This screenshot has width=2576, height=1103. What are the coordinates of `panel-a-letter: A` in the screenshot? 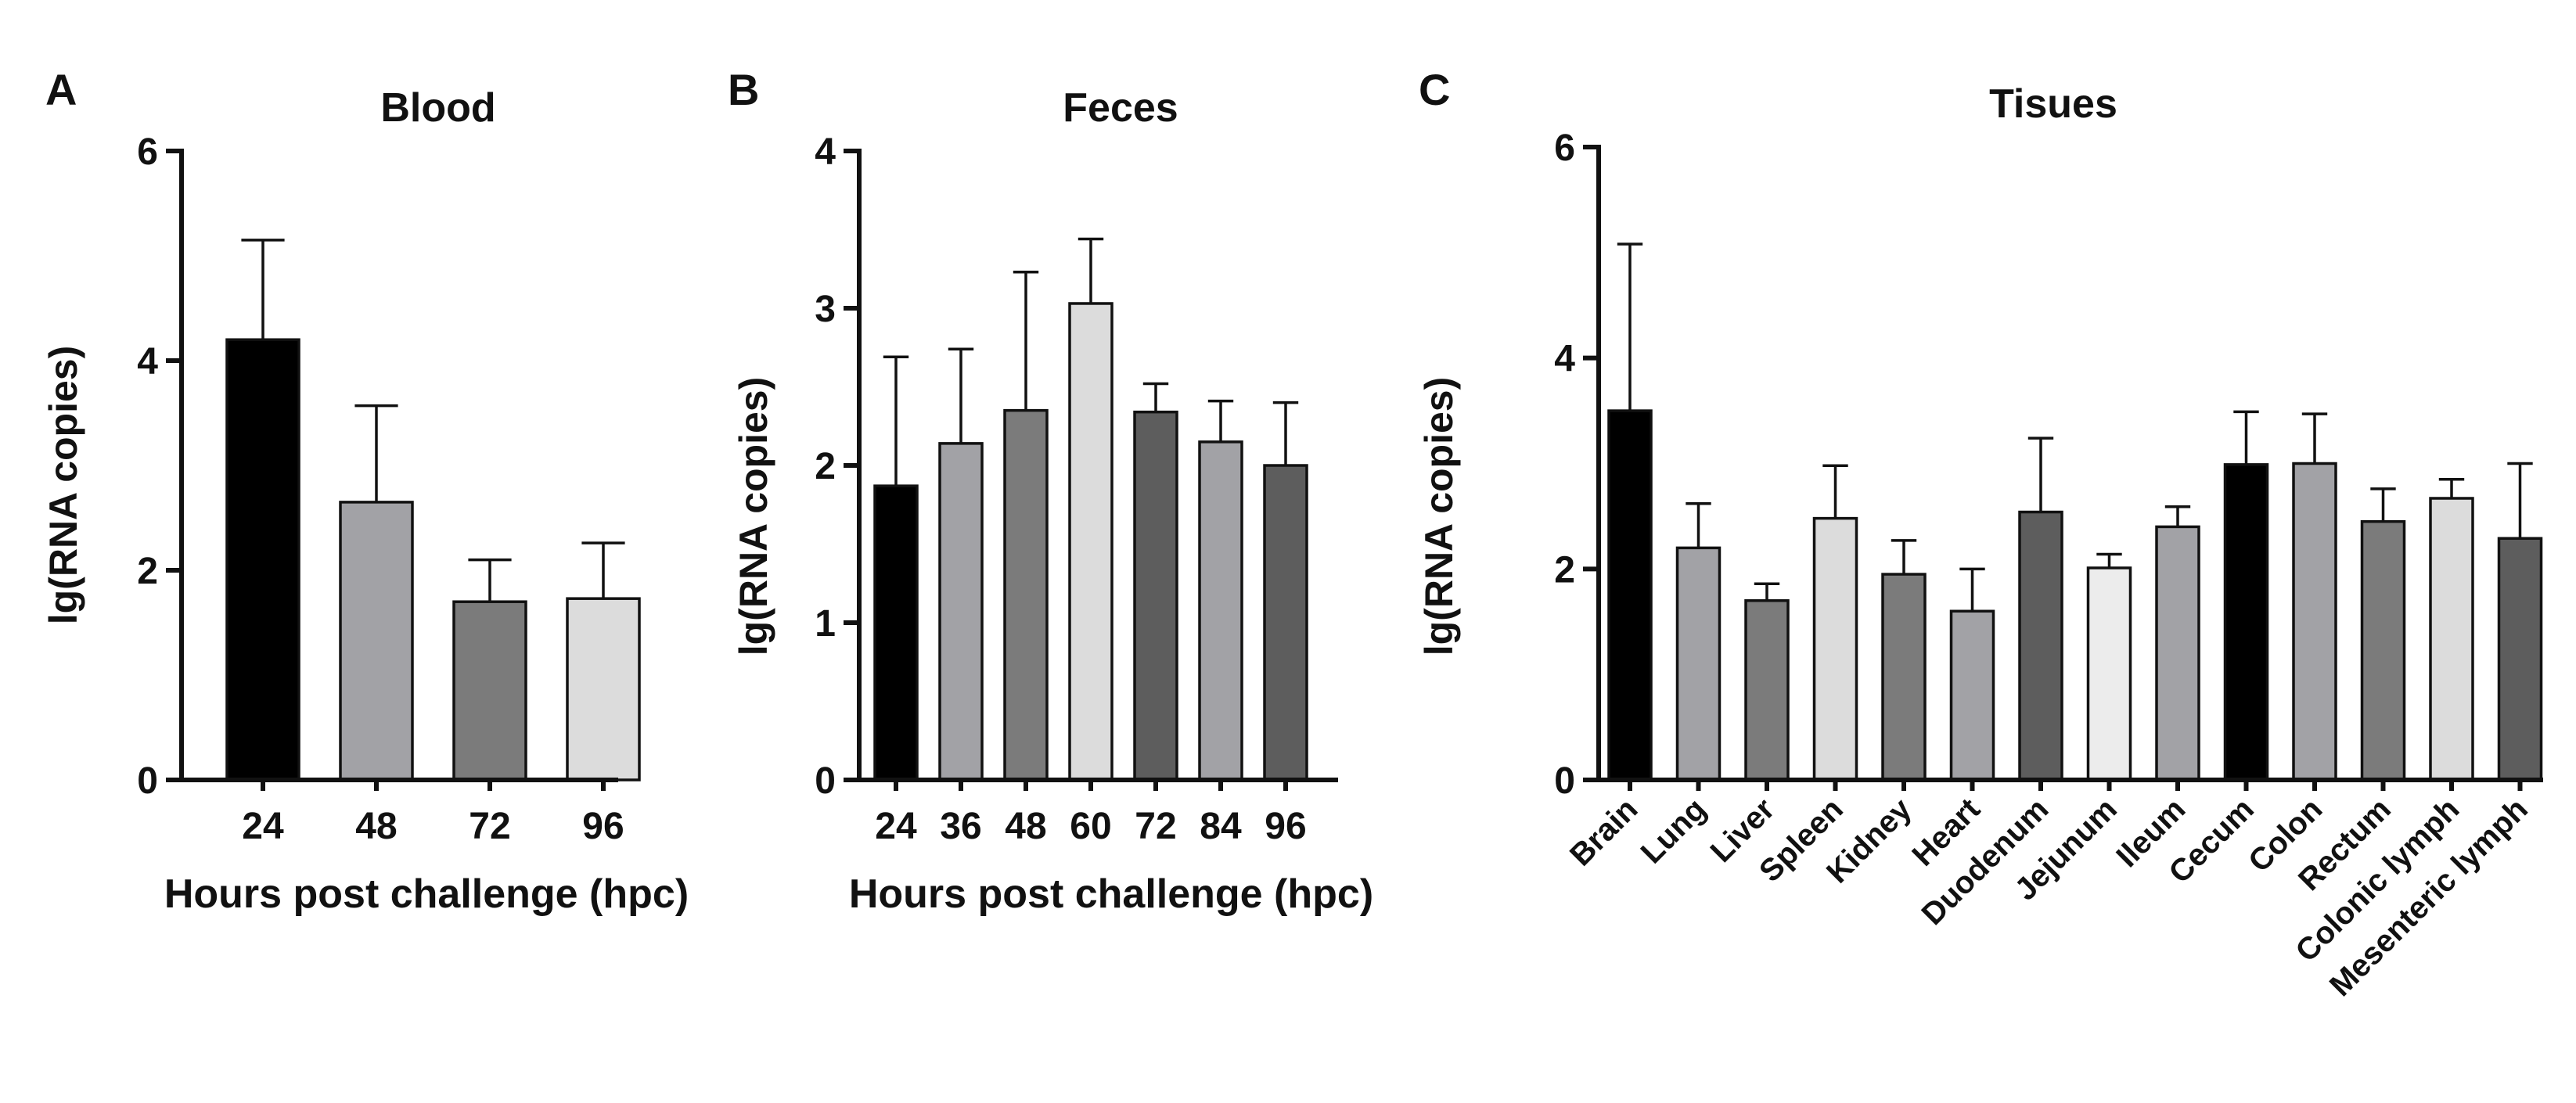 It's located at (61, 89).